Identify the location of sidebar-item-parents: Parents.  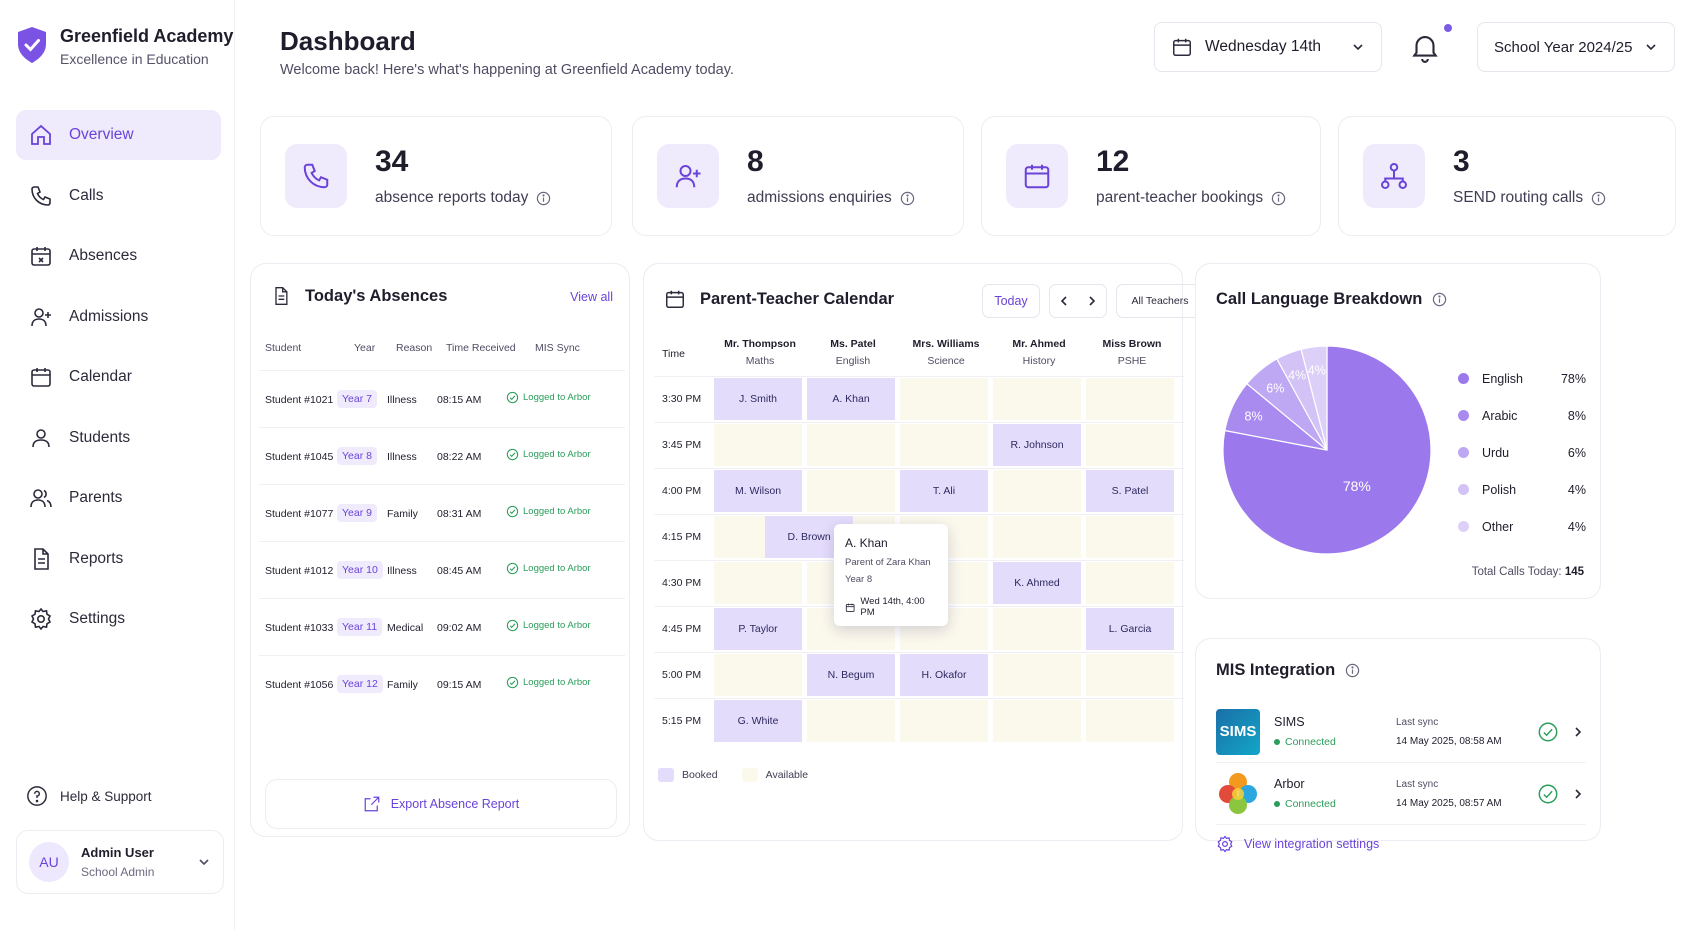
(118, 498).